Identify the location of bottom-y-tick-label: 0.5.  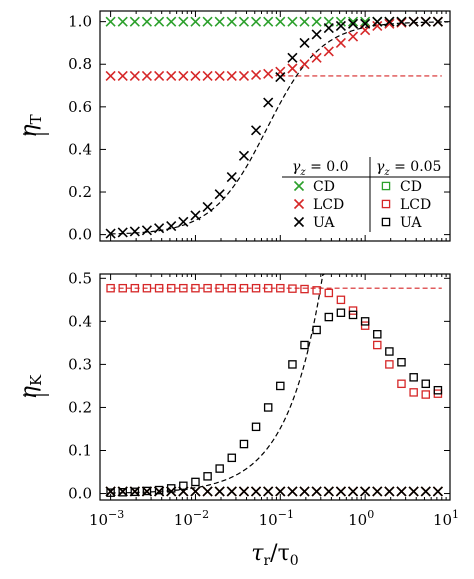
(80, 278).